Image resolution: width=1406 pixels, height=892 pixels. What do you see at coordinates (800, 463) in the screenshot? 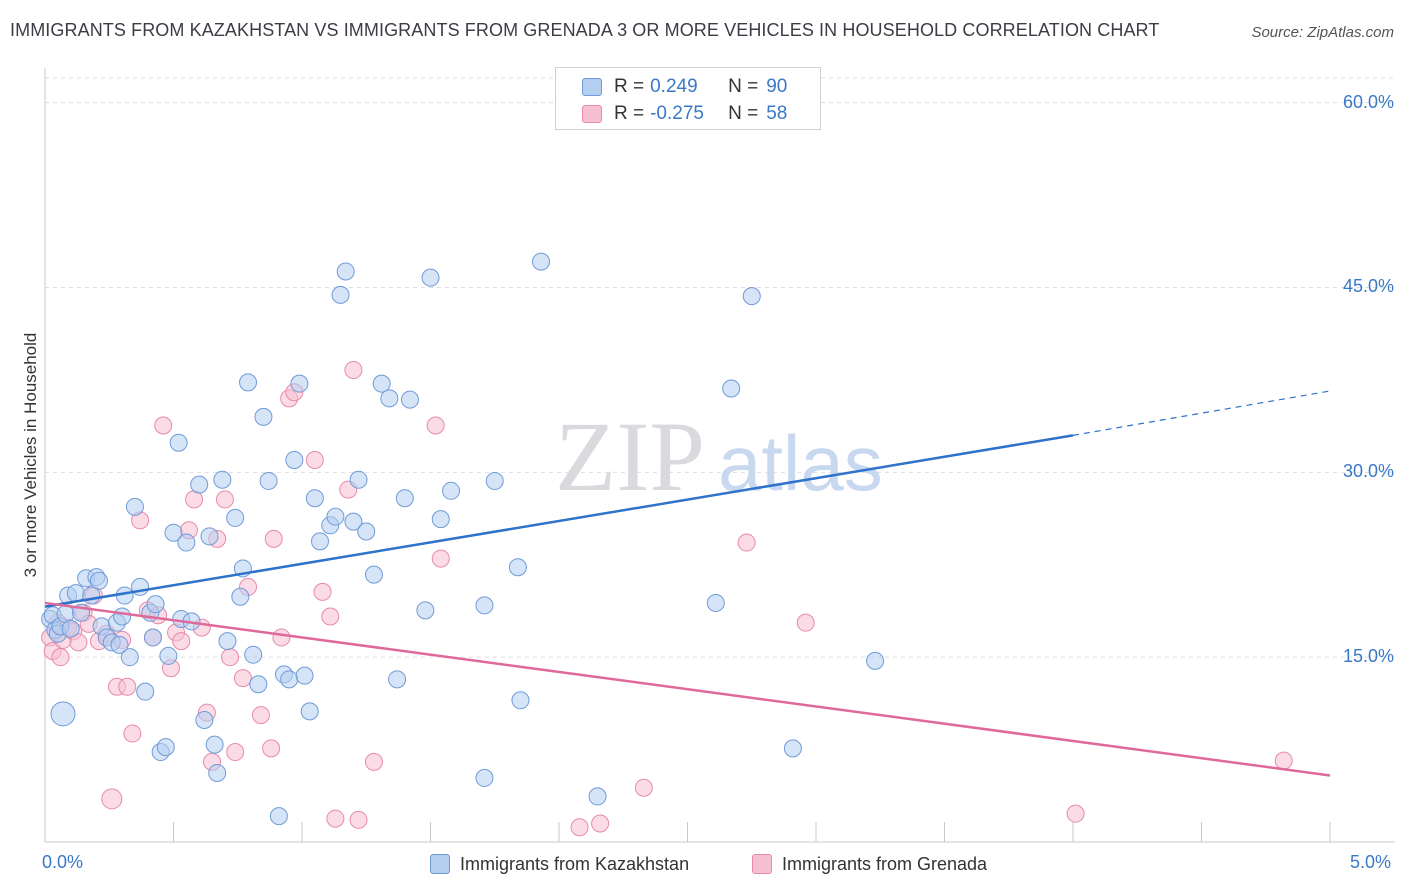
I see `watermark-atlas: atlas` at bounding box center [800, 463].